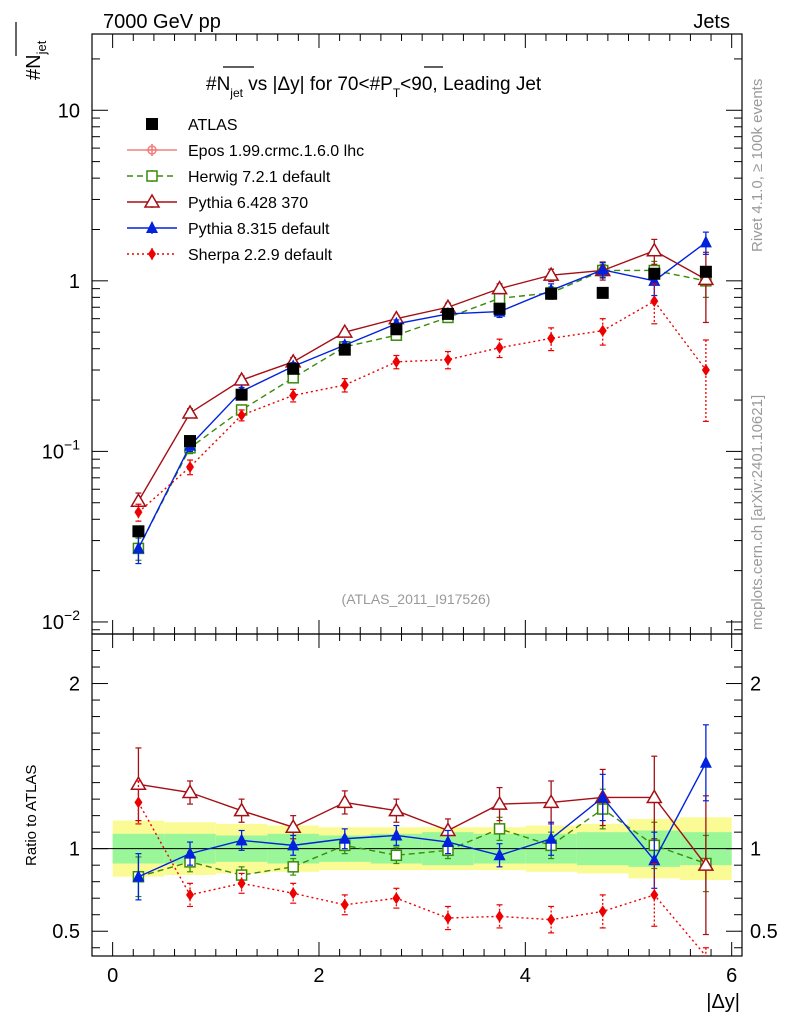 The width and height of the screenshot is (786, 1024). I want to click on legend-label: Herwig 7.2.1 default, so click(259, 177).